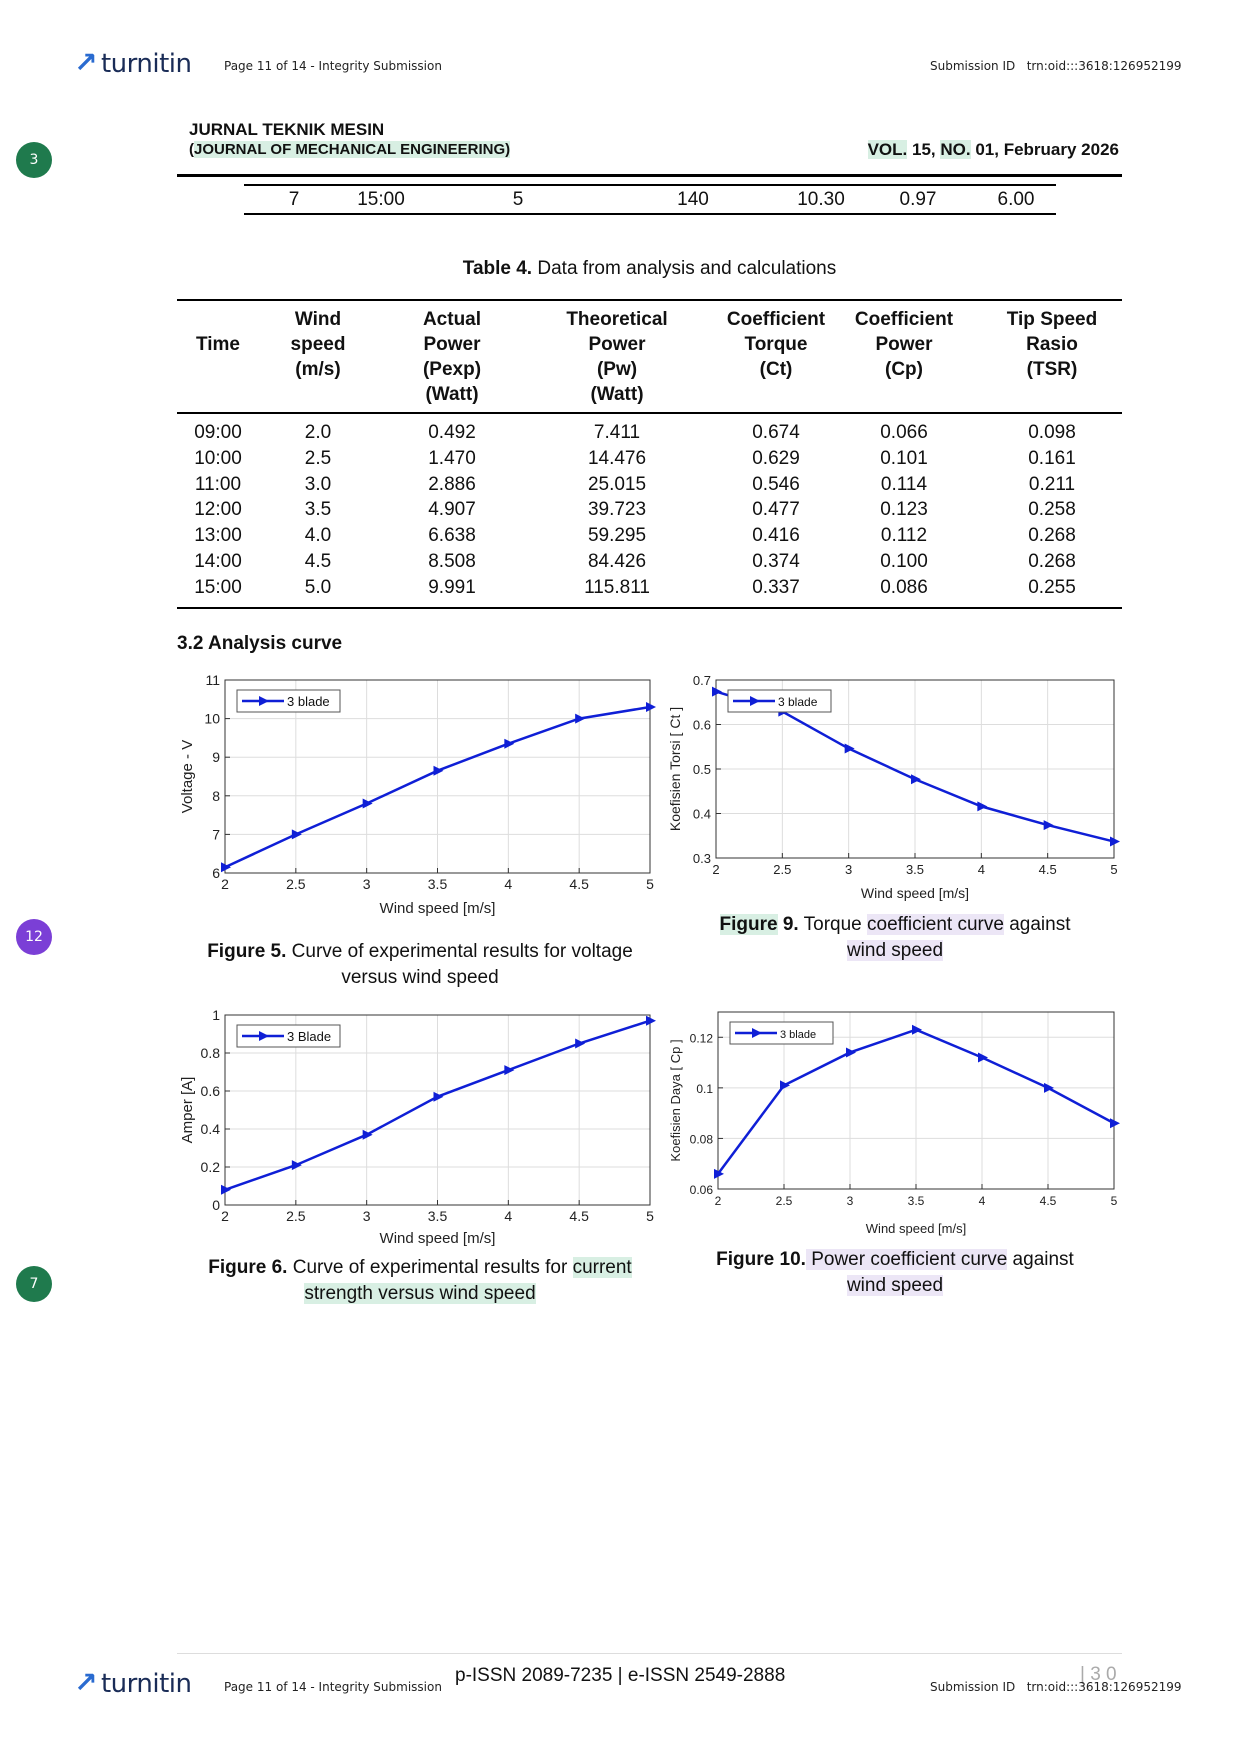  I want to click on table-cell: 14:00, so click(218, 561).